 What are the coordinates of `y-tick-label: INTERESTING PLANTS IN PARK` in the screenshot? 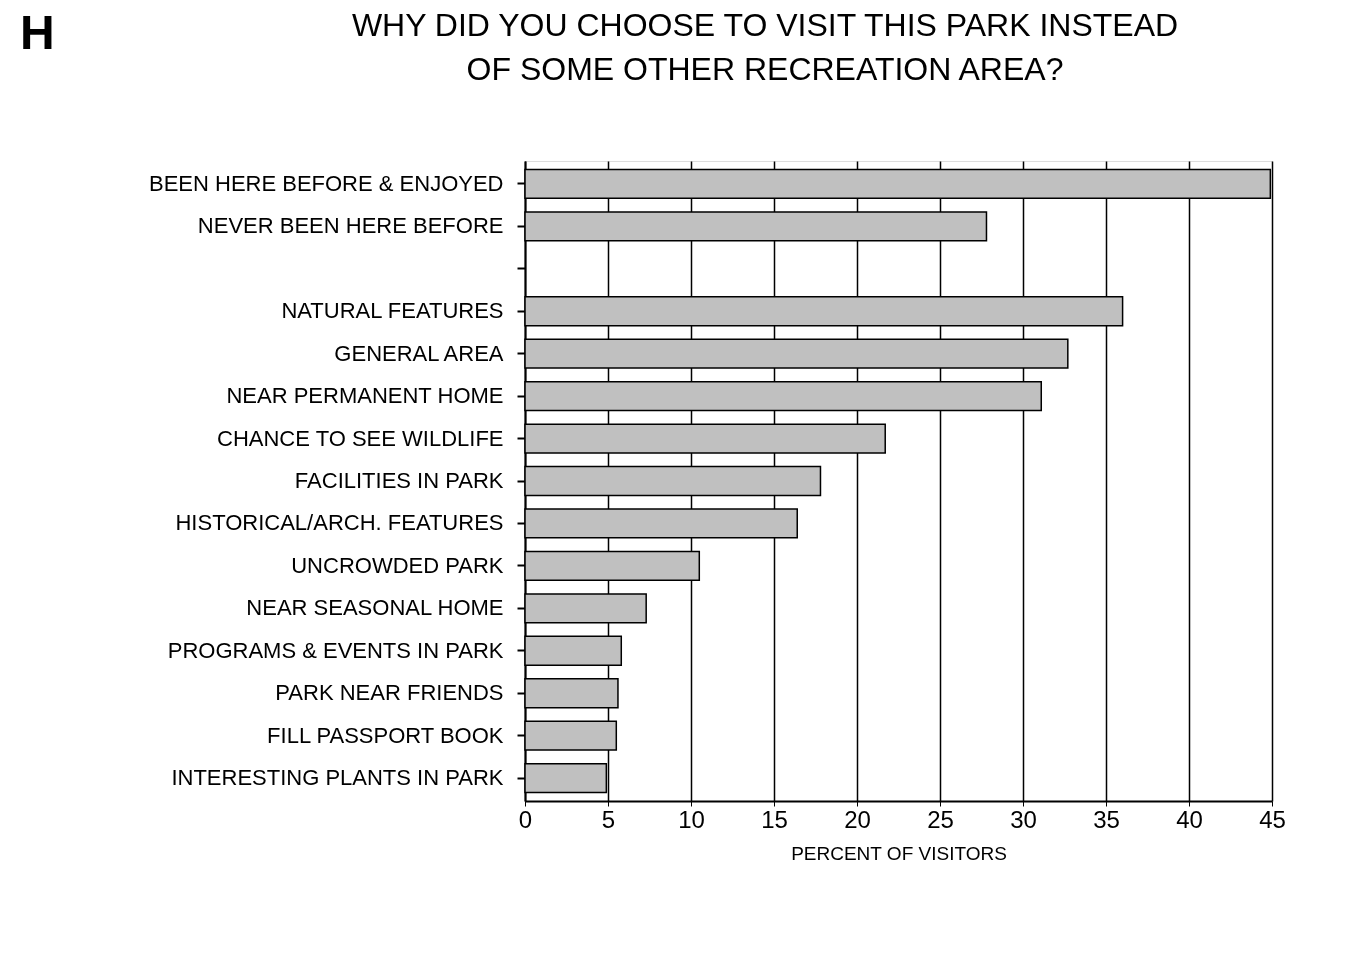 It's located at (337, 778).